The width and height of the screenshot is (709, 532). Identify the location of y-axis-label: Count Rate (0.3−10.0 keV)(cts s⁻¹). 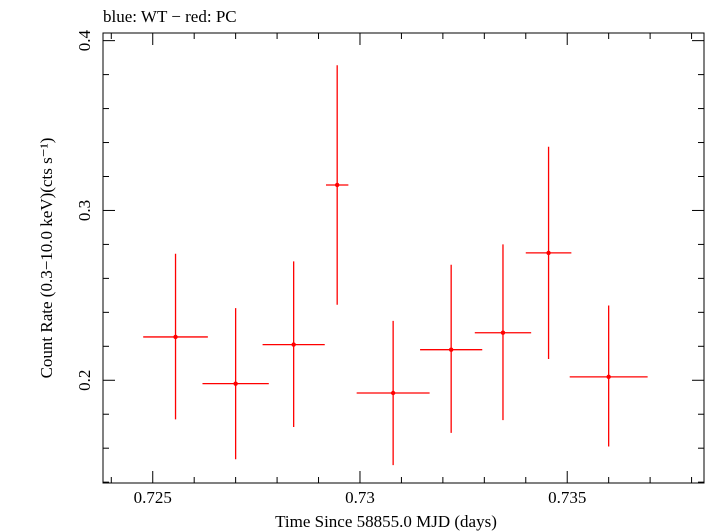
(46, 258).